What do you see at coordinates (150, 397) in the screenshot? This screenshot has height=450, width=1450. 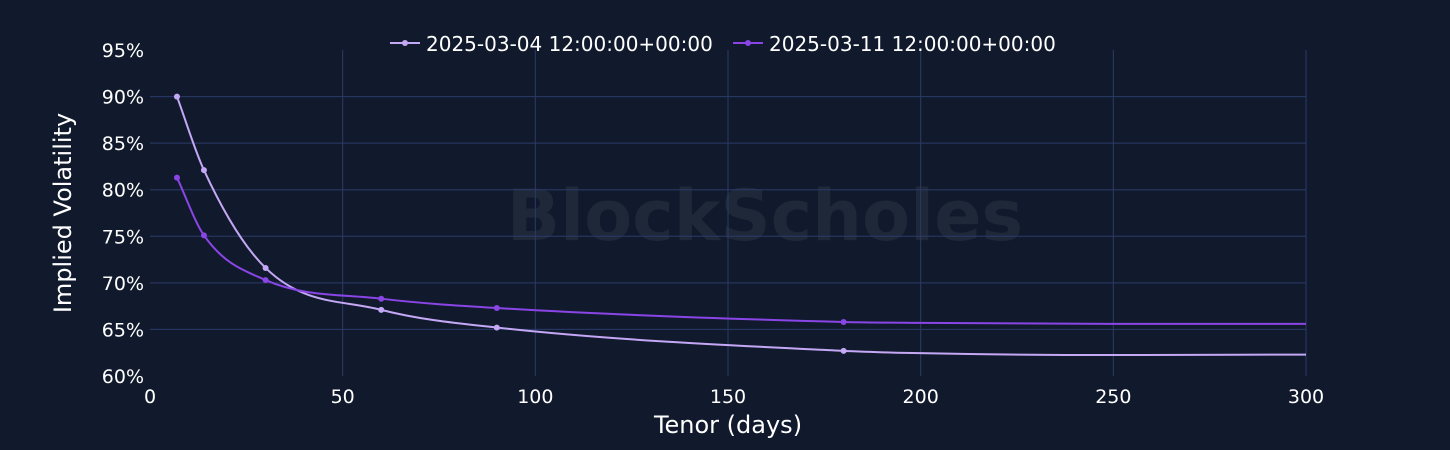 I see `x-tick-label: 0` at bounding box center [150, 397].